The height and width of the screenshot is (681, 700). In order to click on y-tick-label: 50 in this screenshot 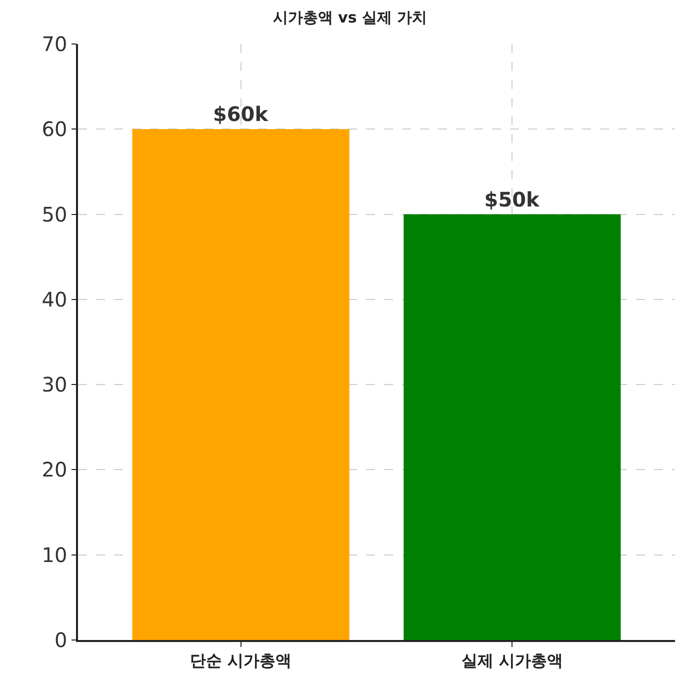, I will do `click(55, 214)`.